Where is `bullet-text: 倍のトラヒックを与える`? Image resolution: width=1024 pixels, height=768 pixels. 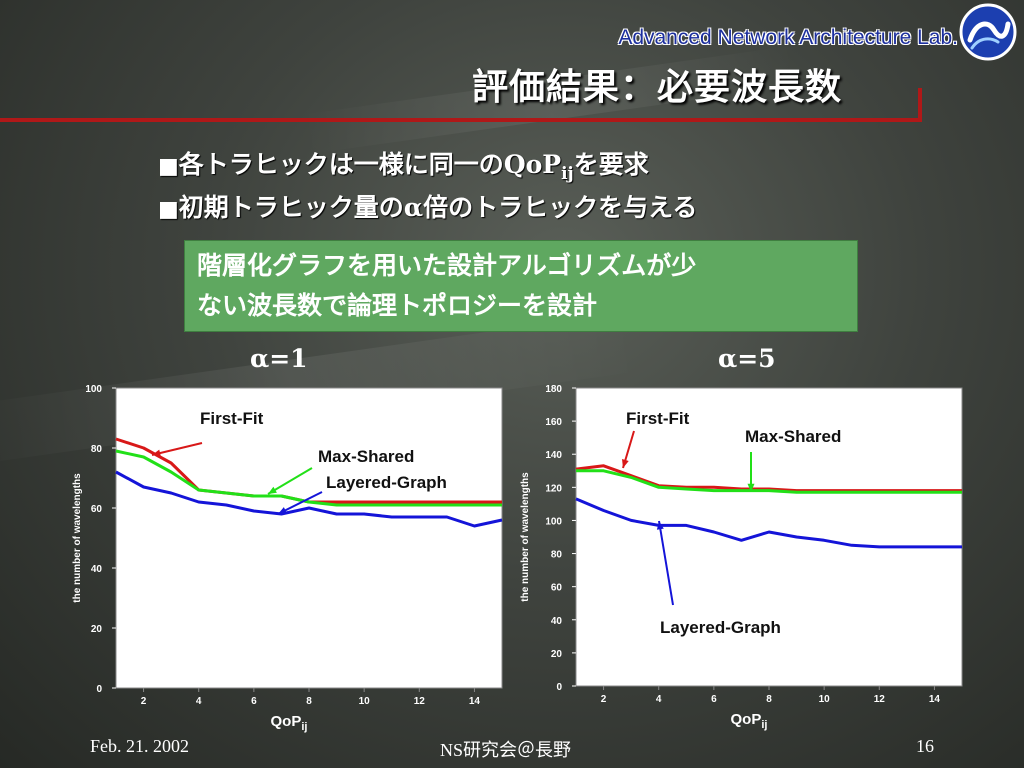 bullet-text: 倍のトラヒックを与える is located at coordinates (560, 207).